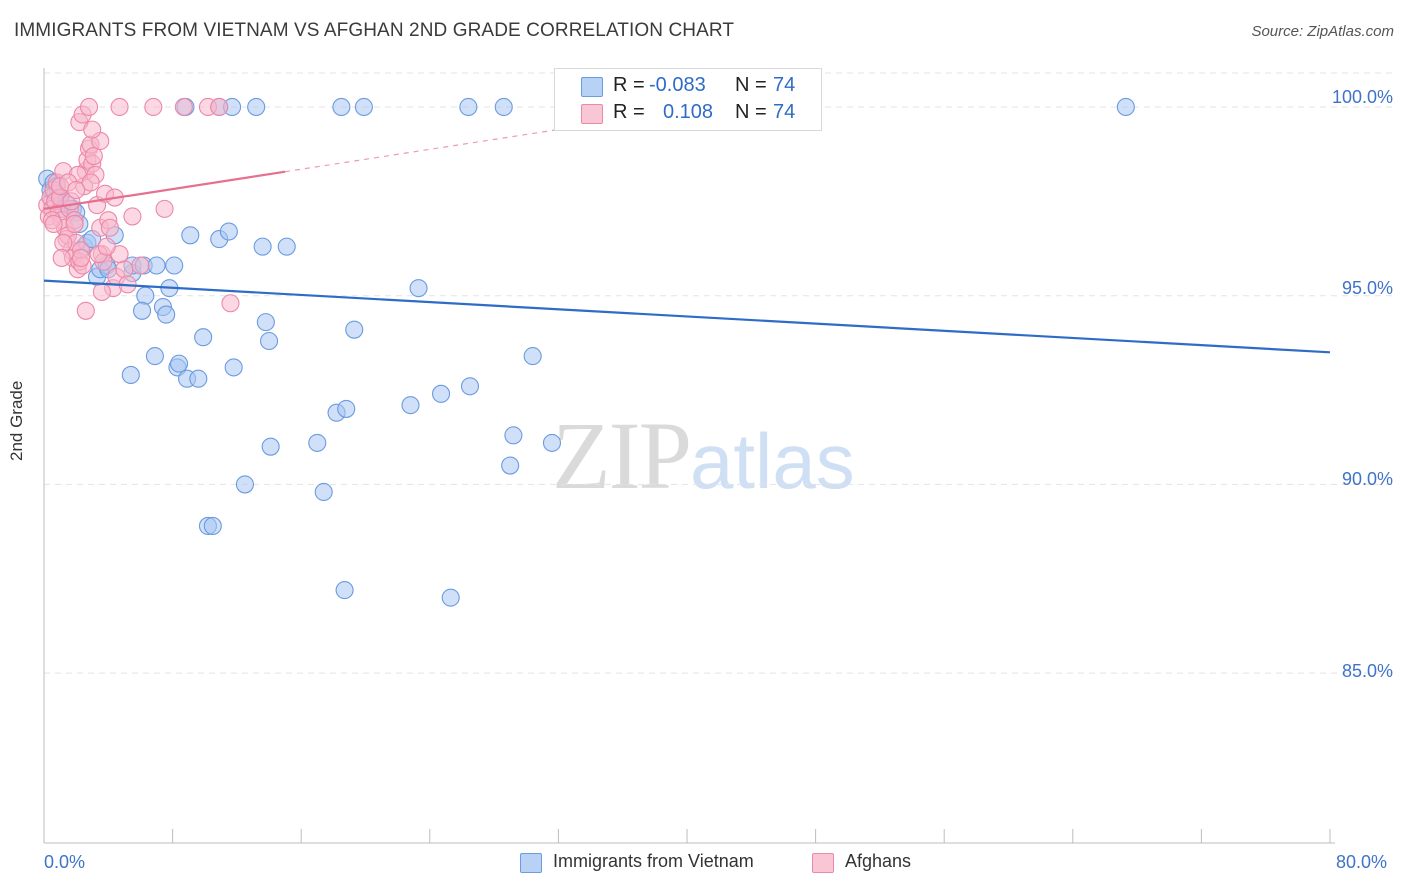 The width and height of the screenshot is (1406, 892). What do you see at coordinates (1362, 97) in the screenshot?
I see `y-tick-label: 100.0%` at bounding box center [1362, 97].